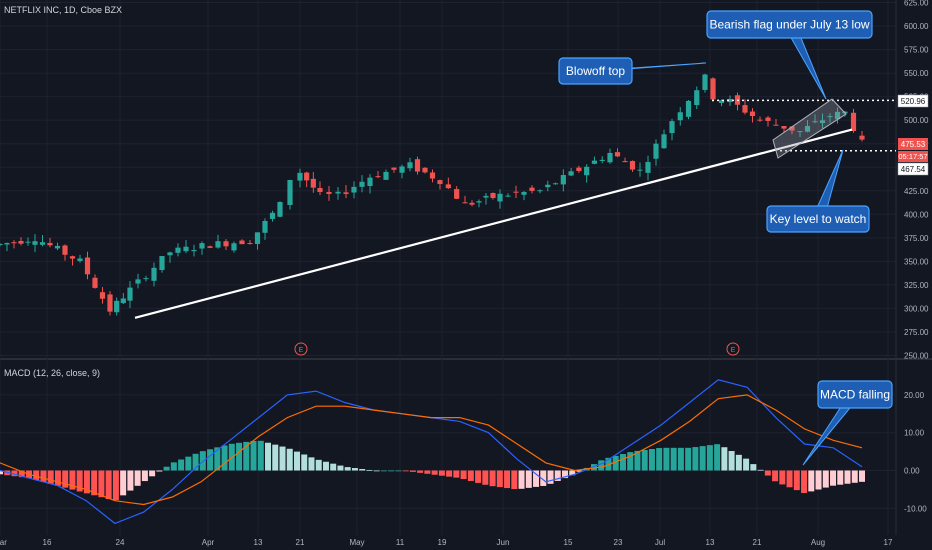 The height and width of the screenshot is (550, 932). Describe the element at coordinates (888, 542) in the screenshot. I see `time-tick-label: 17` at that location.